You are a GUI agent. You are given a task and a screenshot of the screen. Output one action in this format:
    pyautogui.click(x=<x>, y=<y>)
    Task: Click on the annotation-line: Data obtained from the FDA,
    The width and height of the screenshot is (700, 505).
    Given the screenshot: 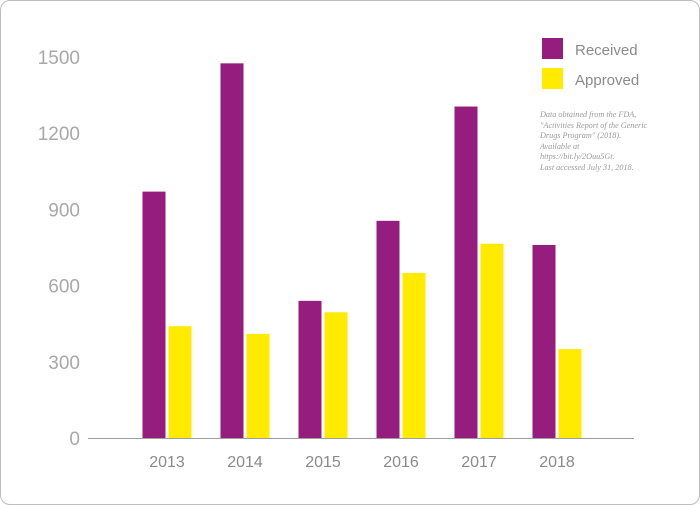 What is the action you would take?
    pyautogui.click(x=588, y=114)
    